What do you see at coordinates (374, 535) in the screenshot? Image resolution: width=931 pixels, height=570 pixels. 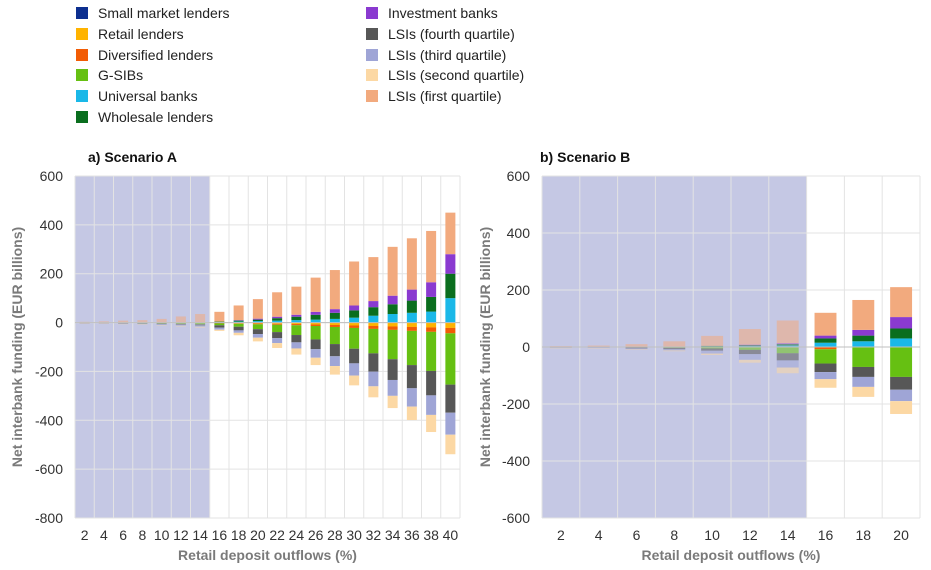 I see `x-tick-label: 32` at bounding box center [374, 535].